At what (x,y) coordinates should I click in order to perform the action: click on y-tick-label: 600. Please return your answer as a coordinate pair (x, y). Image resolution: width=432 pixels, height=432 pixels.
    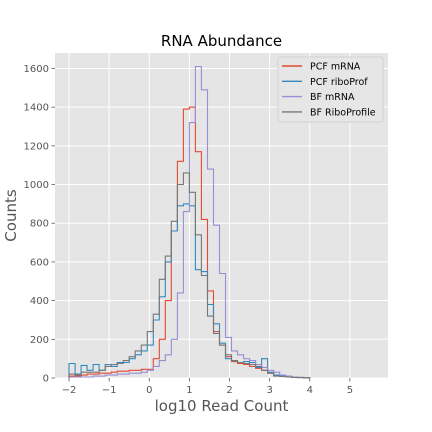
    Looking at the image, I should click on (39, 262).